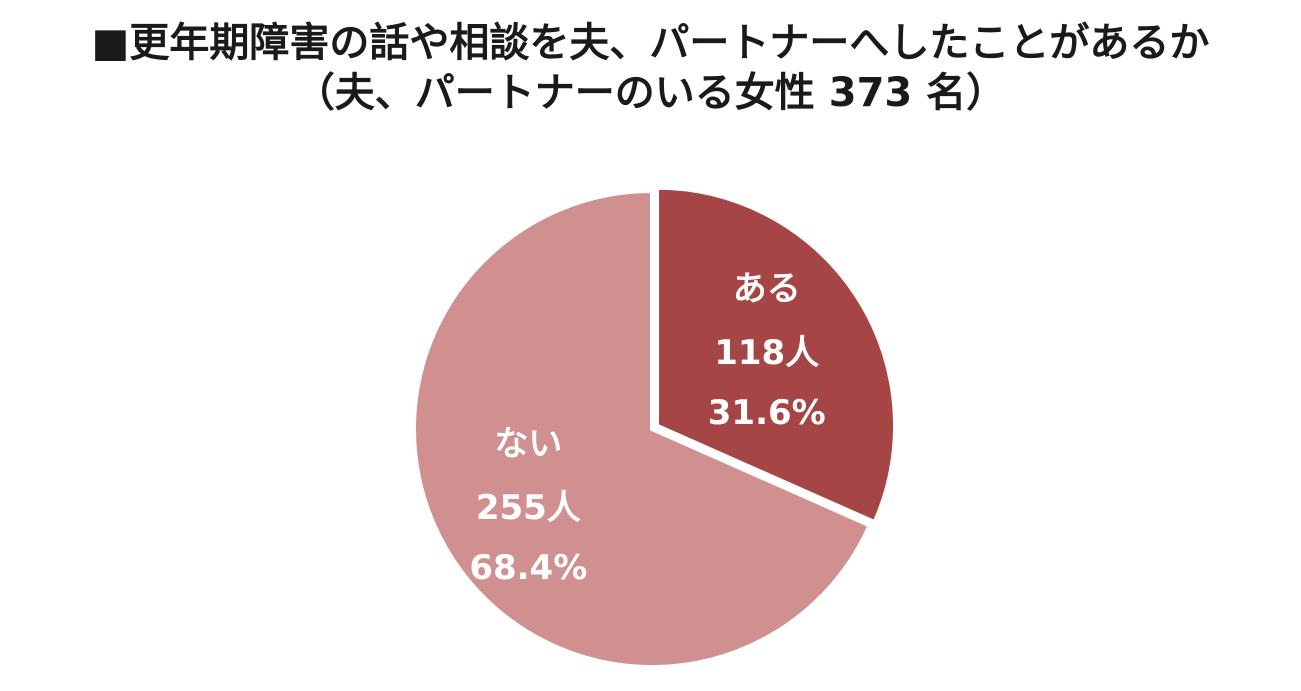 The height and width of the screenshot is (691, 1301). I want to click on pie-slice-aru, so click(776, 355).